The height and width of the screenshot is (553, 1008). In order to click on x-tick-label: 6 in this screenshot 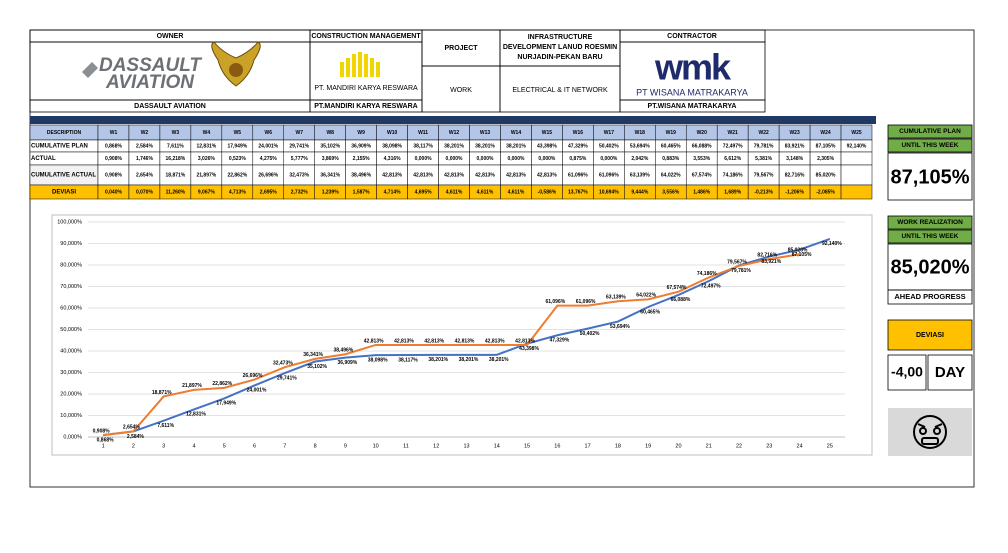, I will do `click(254, 446)`.